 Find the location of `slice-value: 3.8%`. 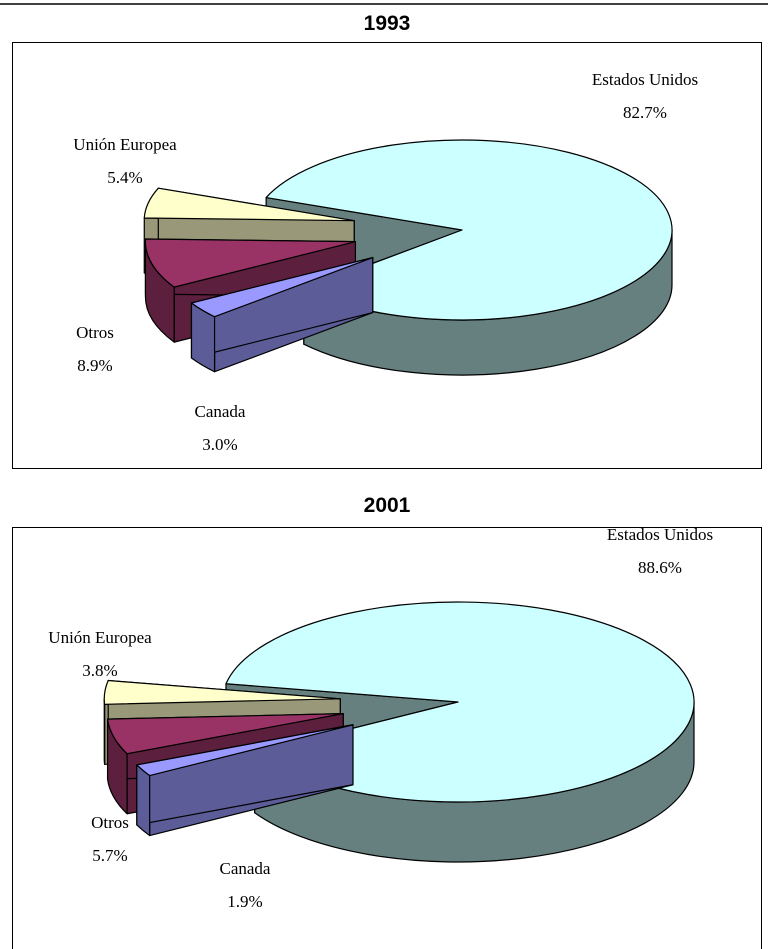

slice-value: 3.8% is located at coordinates (99, 670).